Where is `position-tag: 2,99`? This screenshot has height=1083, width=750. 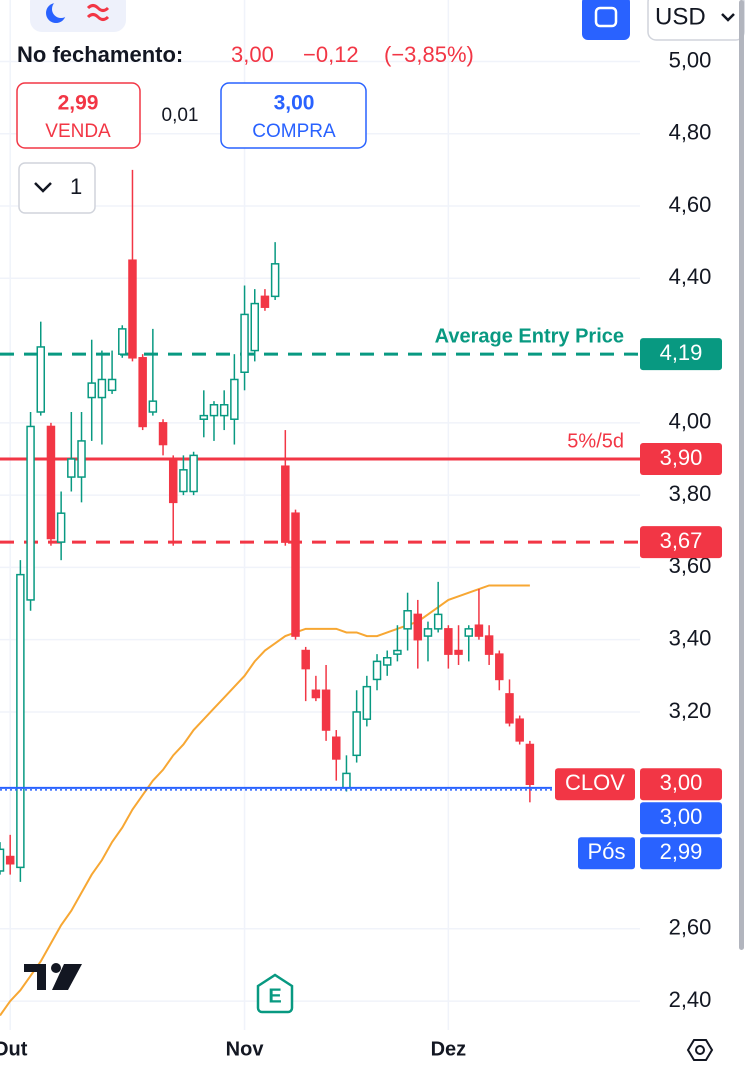
position-tag: 2,99 is located at coordinates (681, 851).